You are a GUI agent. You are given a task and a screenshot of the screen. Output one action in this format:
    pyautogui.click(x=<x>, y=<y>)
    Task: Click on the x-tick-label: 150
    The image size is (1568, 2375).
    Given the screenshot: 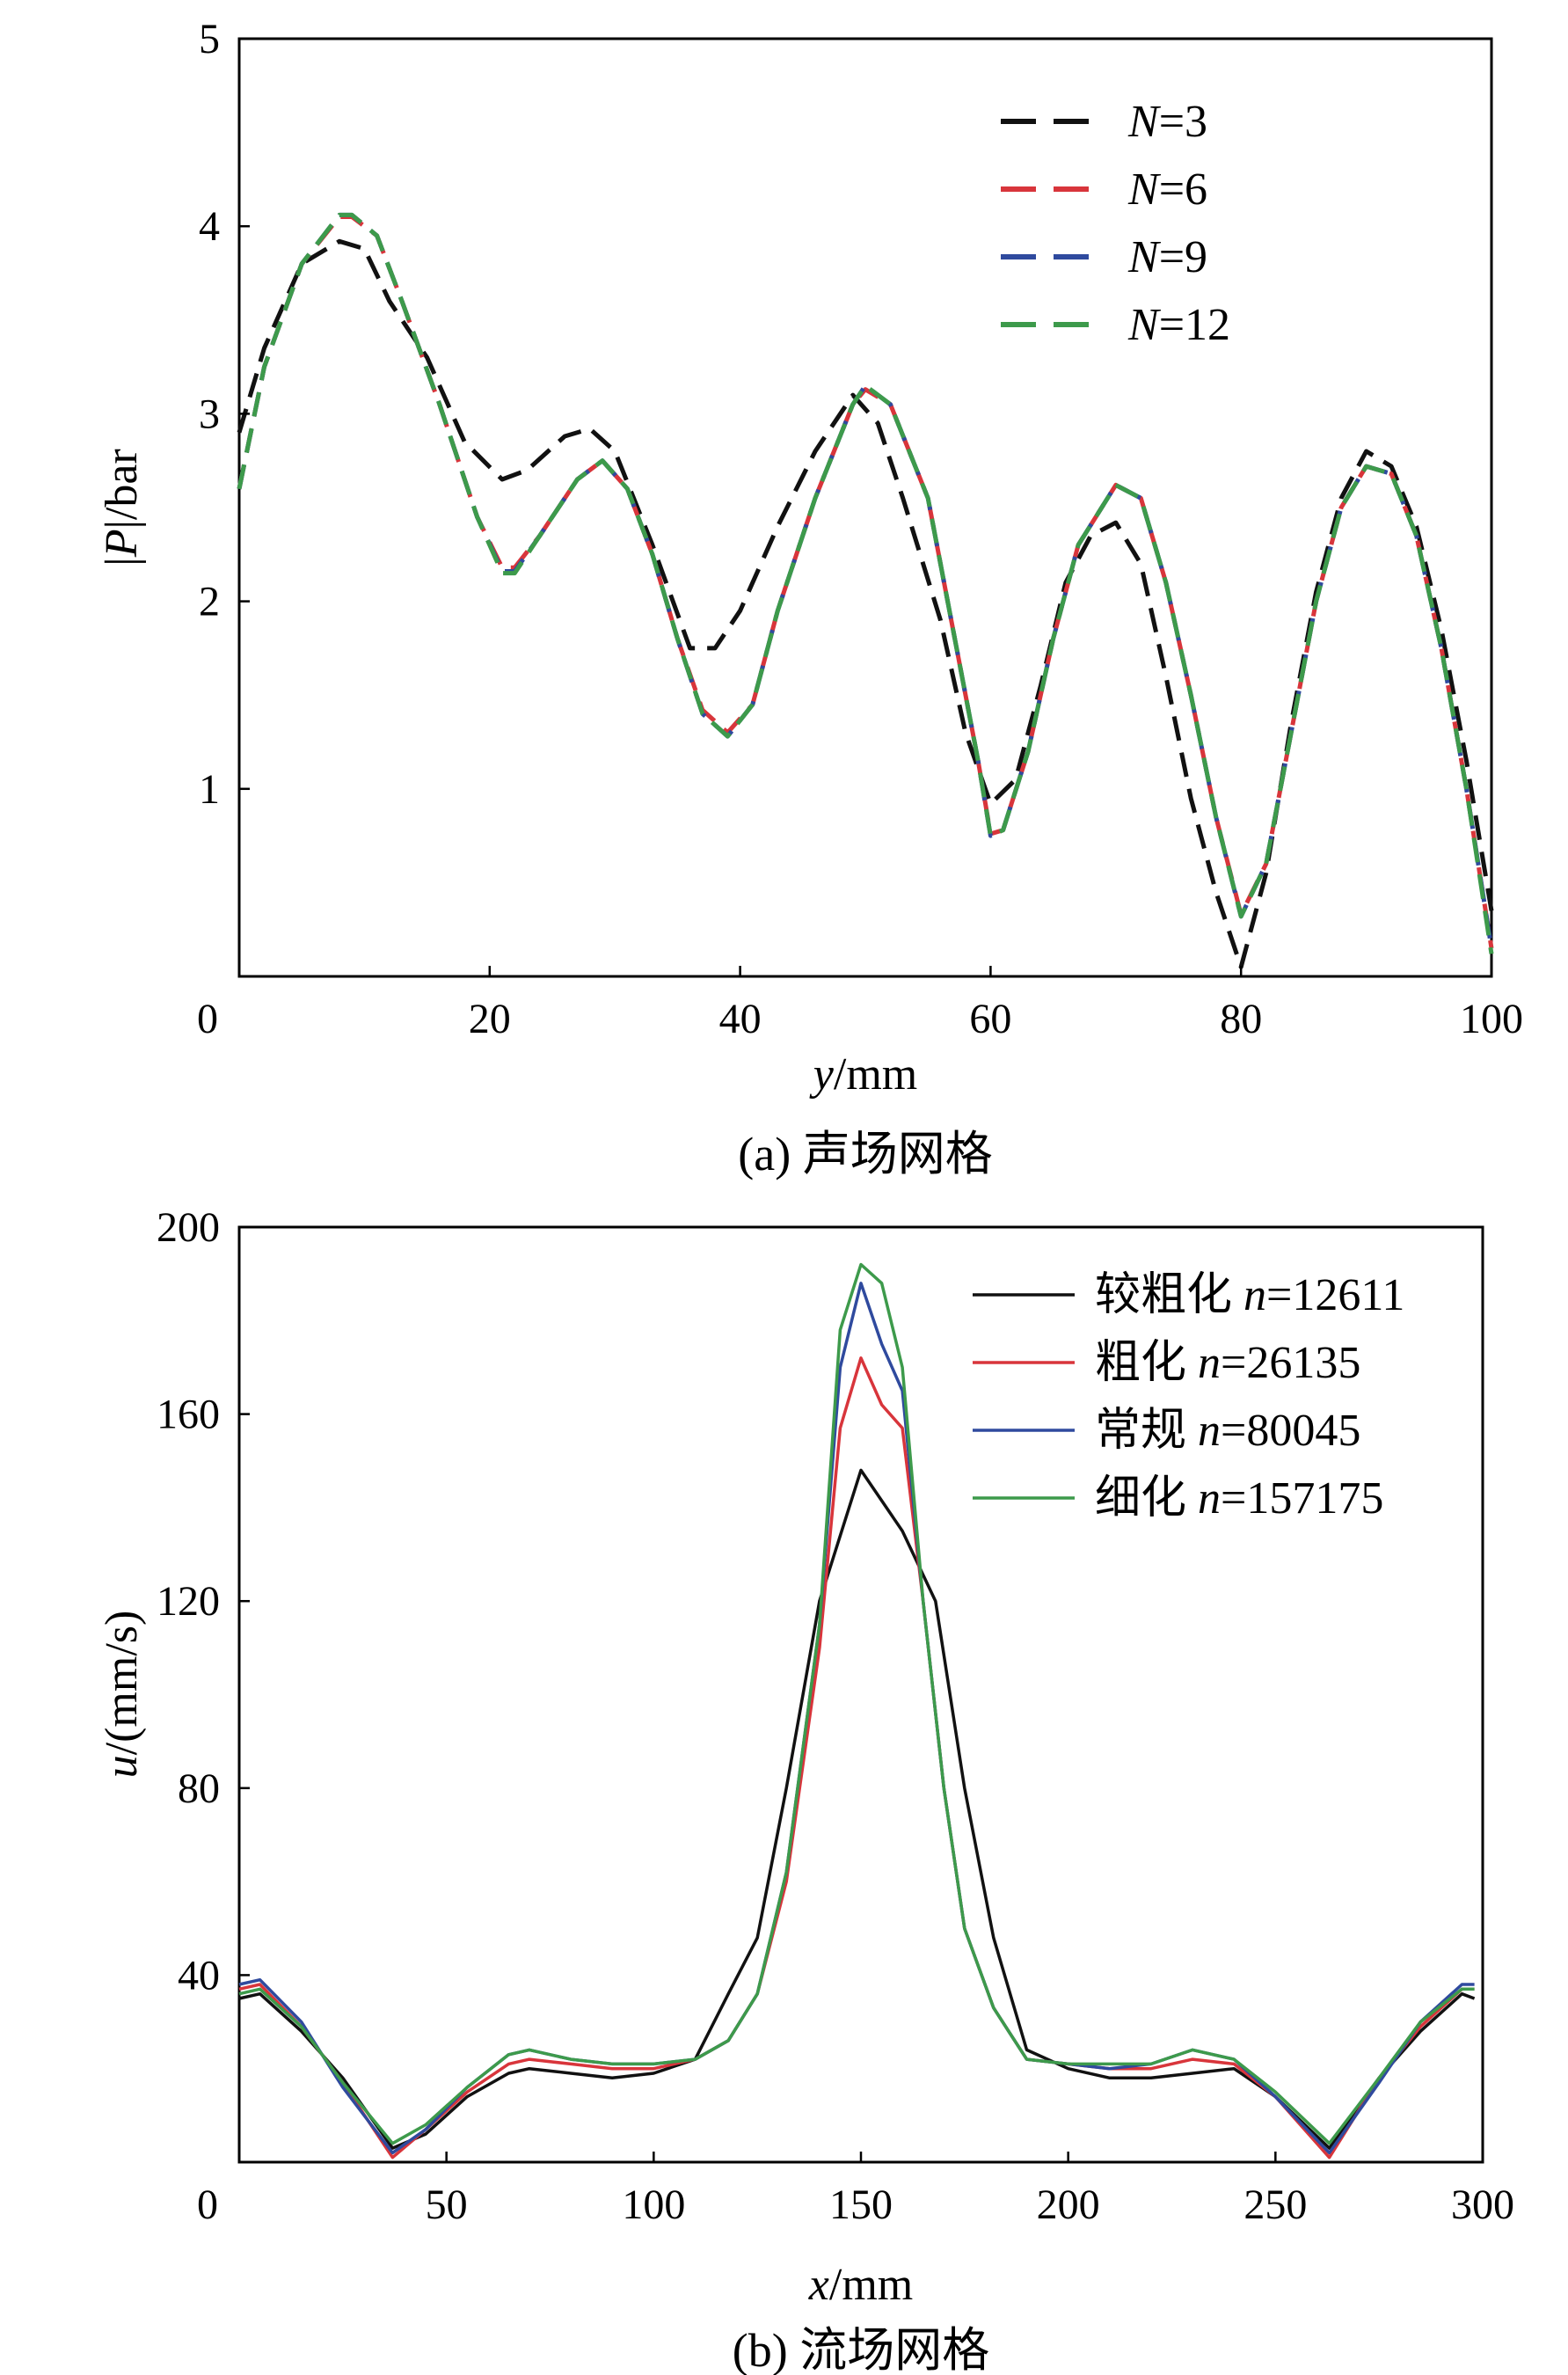 What is the action you would take?
    pyautogui.click(x=861, y=2204)
    